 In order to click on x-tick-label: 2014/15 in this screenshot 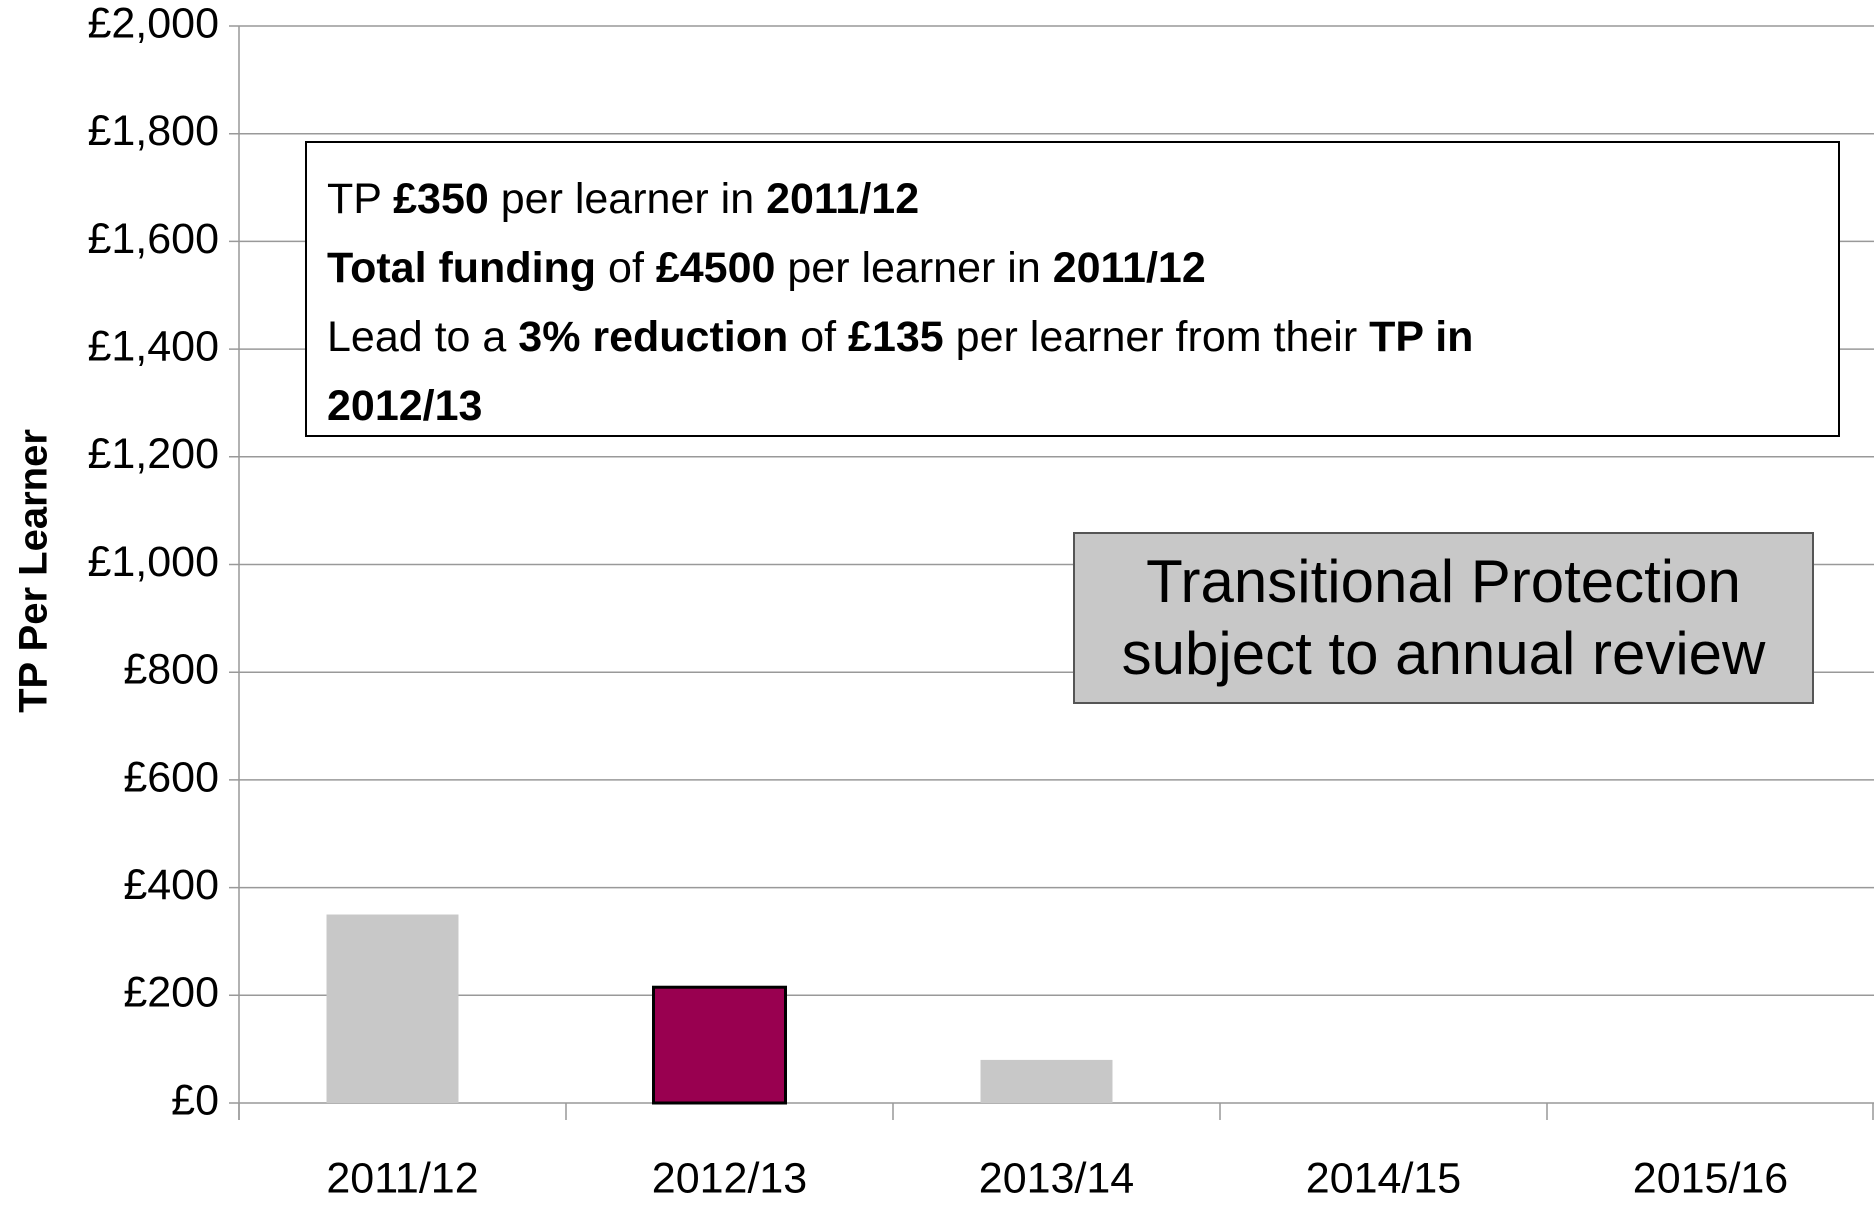, I will do `click(1383, 1178)`.